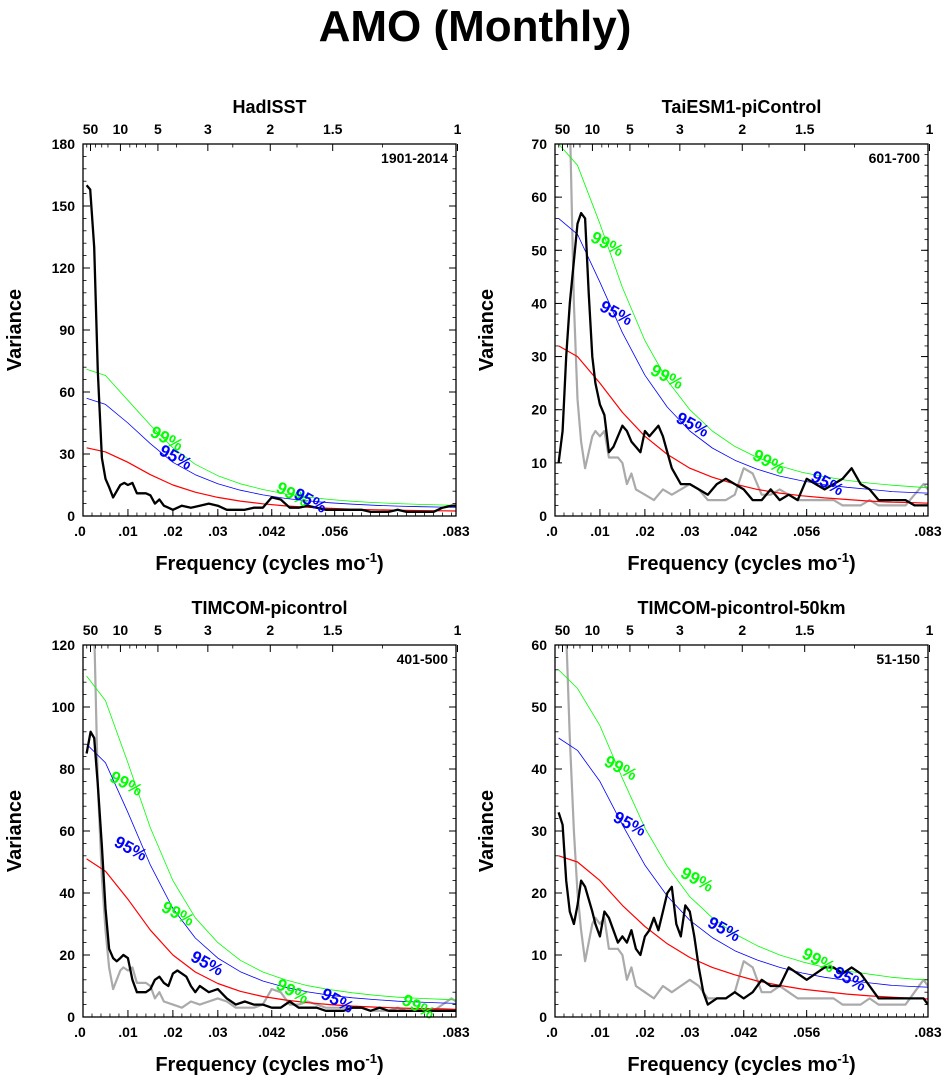 The width and height of the screenshot is (950, 1084). I want to click on y-tick-label: 100, so click(64, 707).